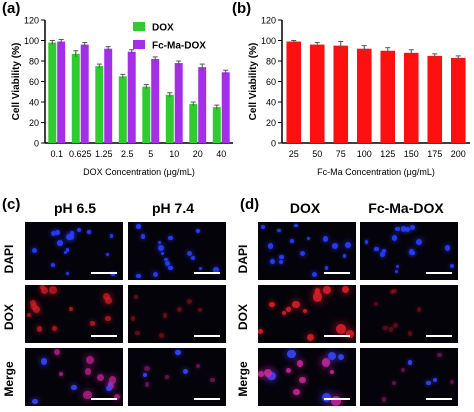 This screenshot has height=412, width=474. What do you see at coordinates (31, 21) in the screenshot?
I see `y-tick-label: 120` at bounding box center [31, 21].